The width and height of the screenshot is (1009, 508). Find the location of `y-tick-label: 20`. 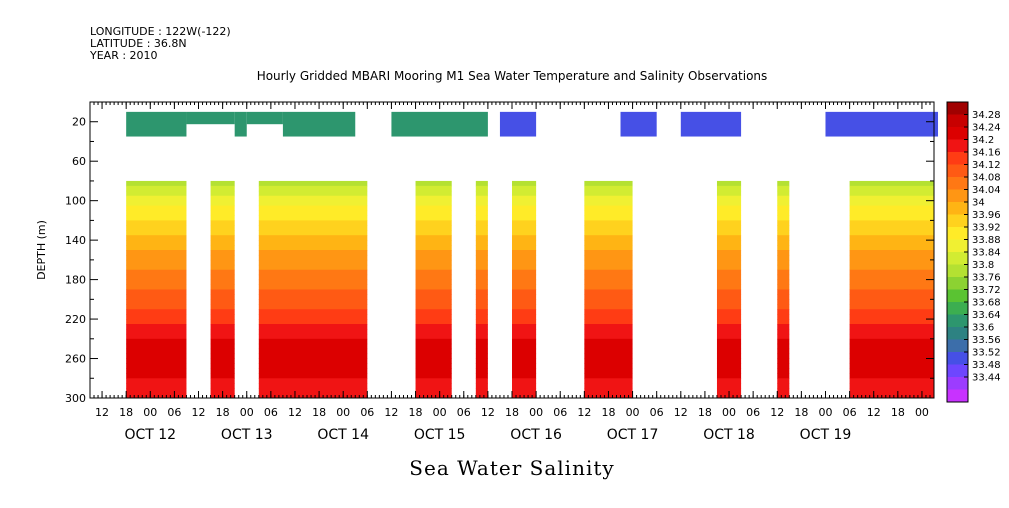

y-tick-label: 20 is located at coordinates (79, 122).